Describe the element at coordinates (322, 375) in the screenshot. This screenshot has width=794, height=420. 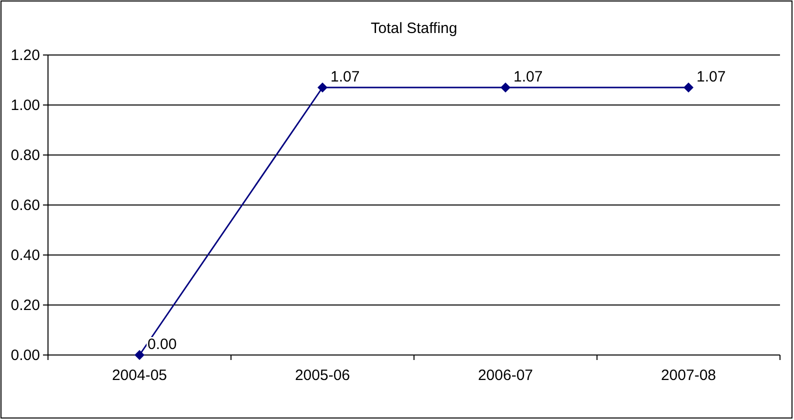
I see `x-tick-label: 2005-06` at that location.